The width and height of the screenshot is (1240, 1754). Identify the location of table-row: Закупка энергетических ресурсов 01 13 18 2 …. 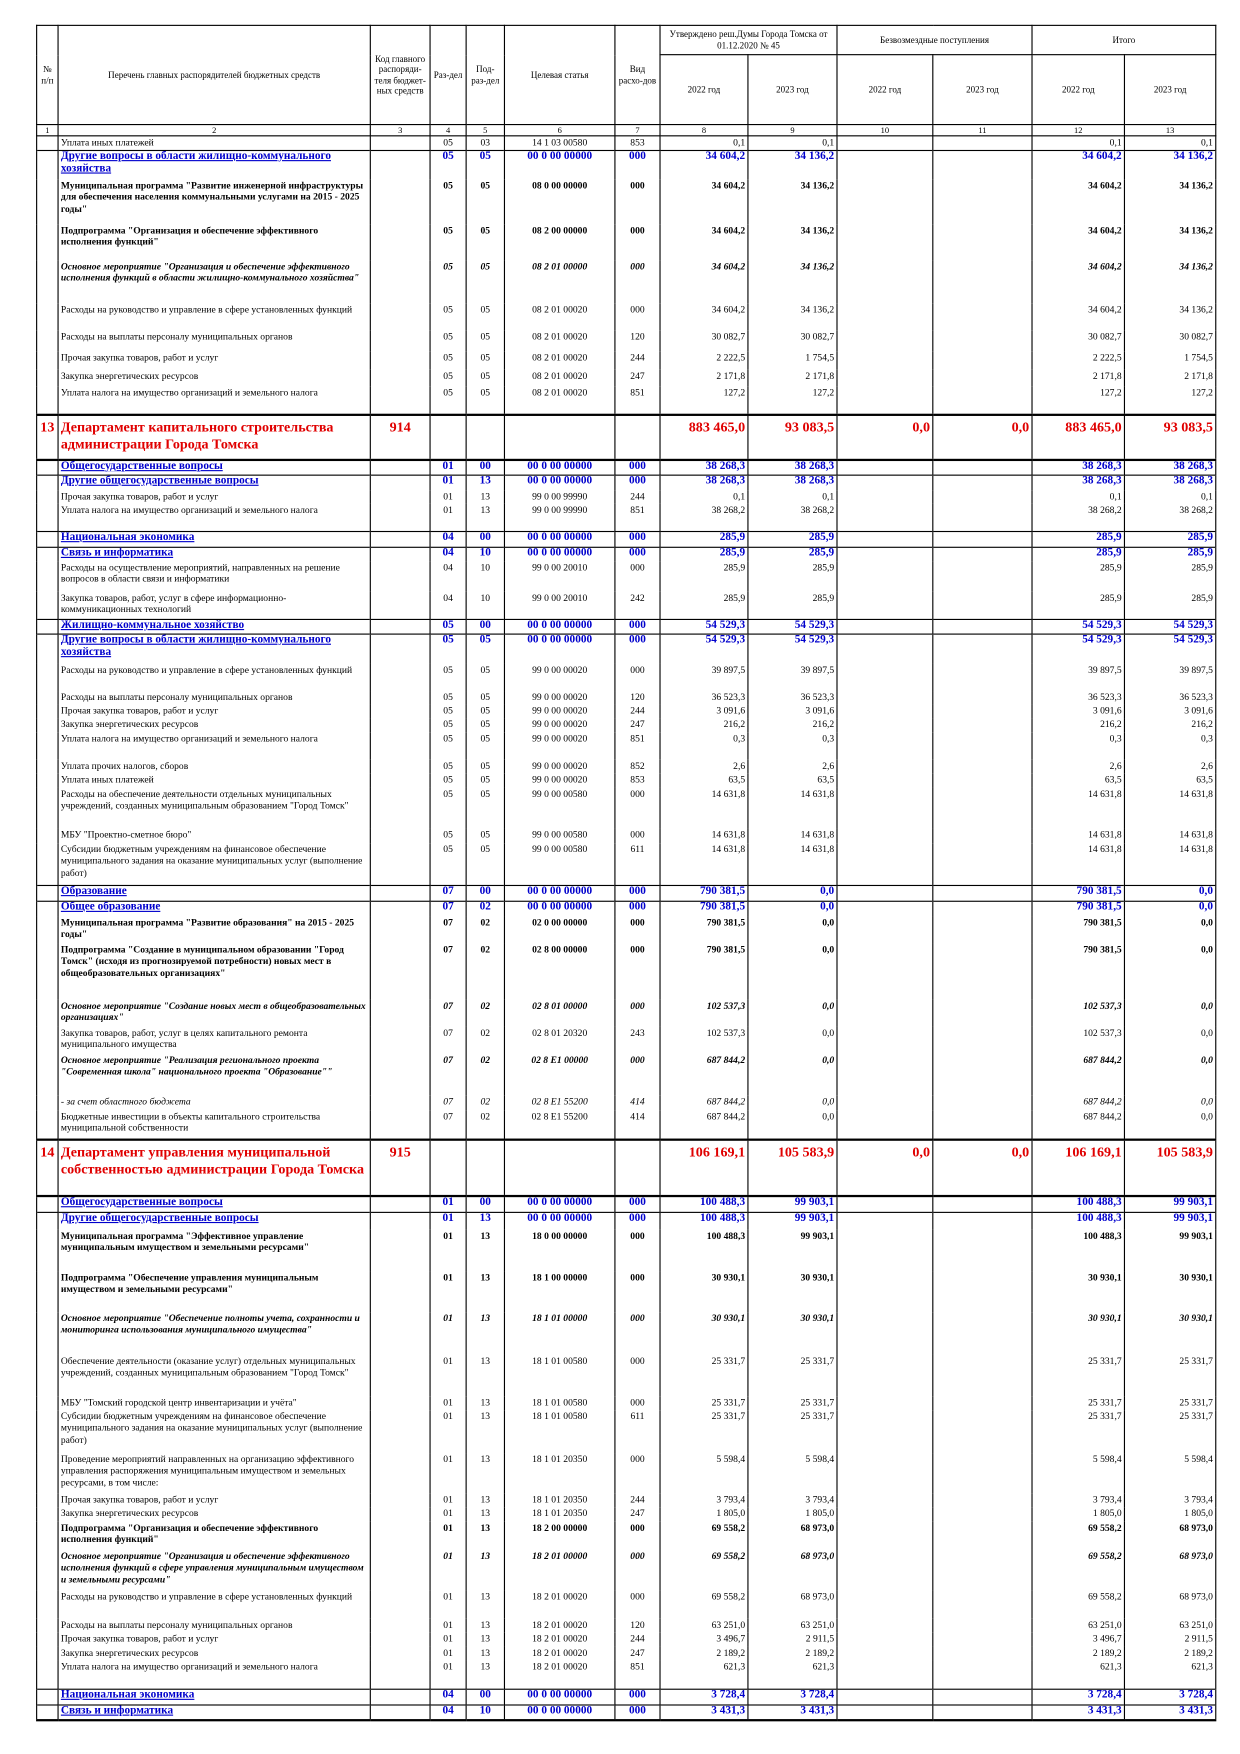
(626, 1653).